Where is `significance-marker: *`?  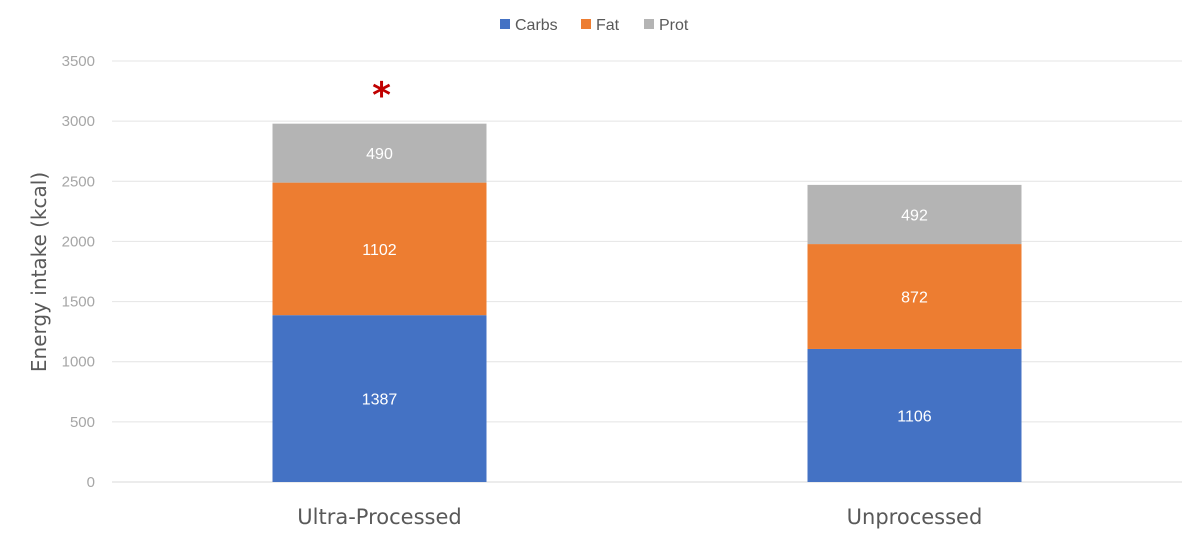
significance-marker: * is located at coordinates (381, 96).